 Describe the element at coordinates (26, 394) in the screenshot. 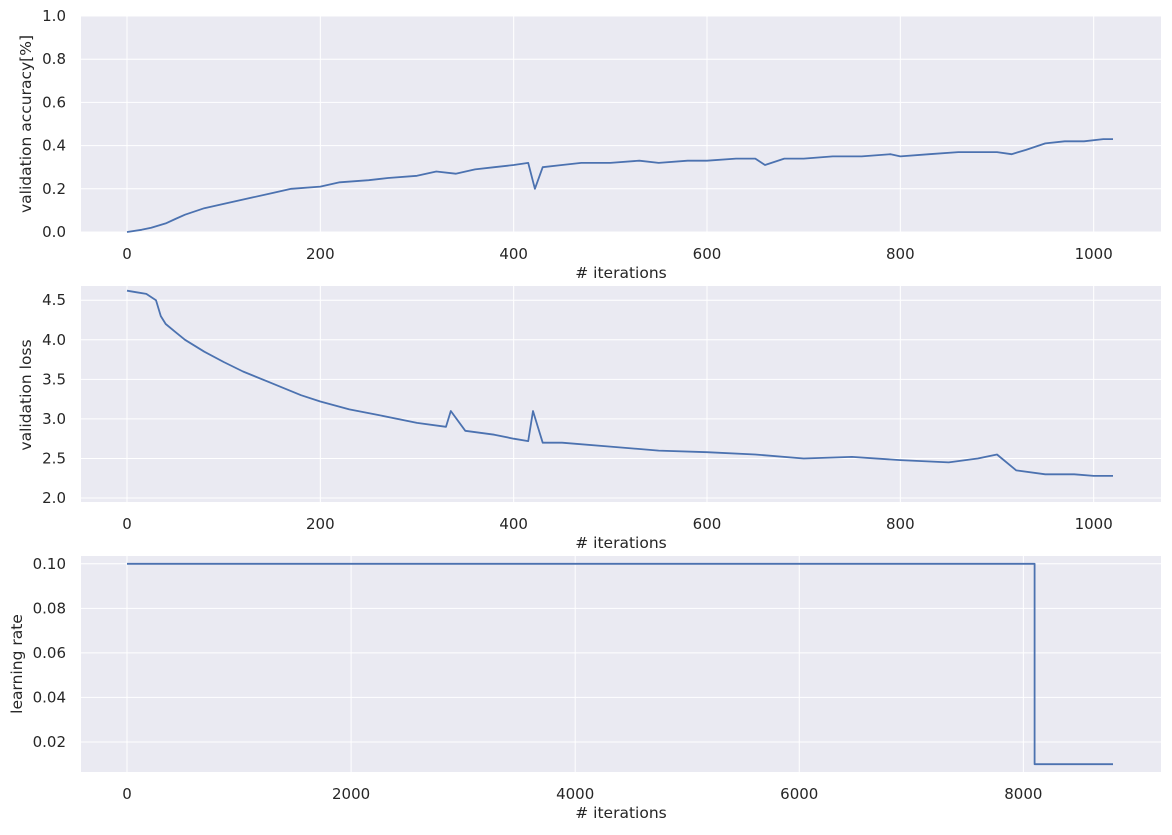

I see `loss-y-axis-label: validation loss` at that location.